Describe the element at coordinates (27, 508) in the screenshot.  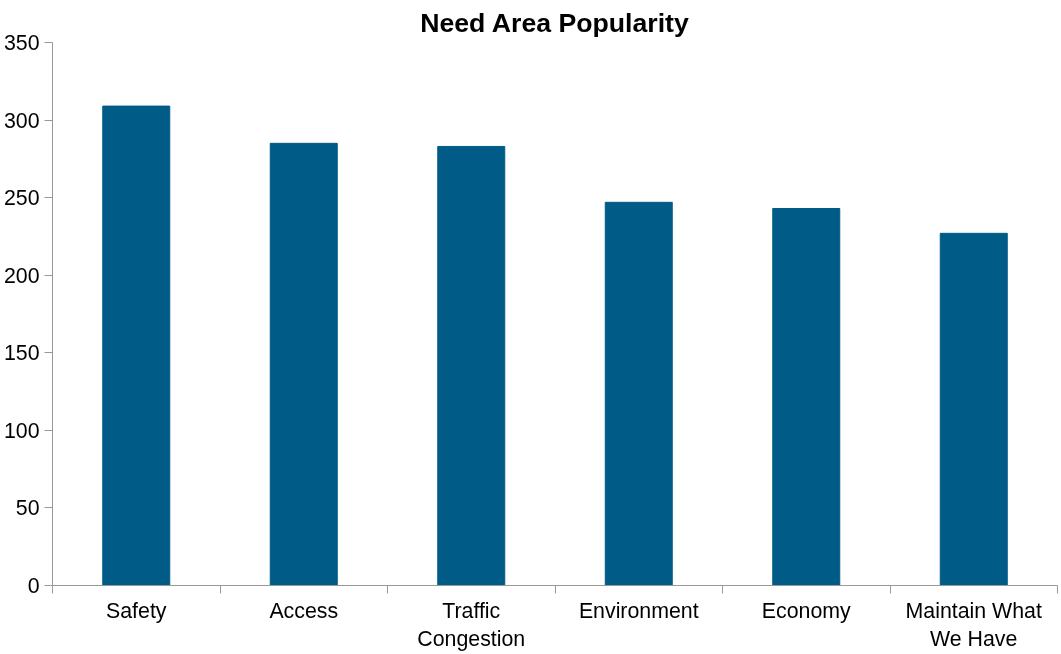
I see `y-tick-label: 50` at that location.